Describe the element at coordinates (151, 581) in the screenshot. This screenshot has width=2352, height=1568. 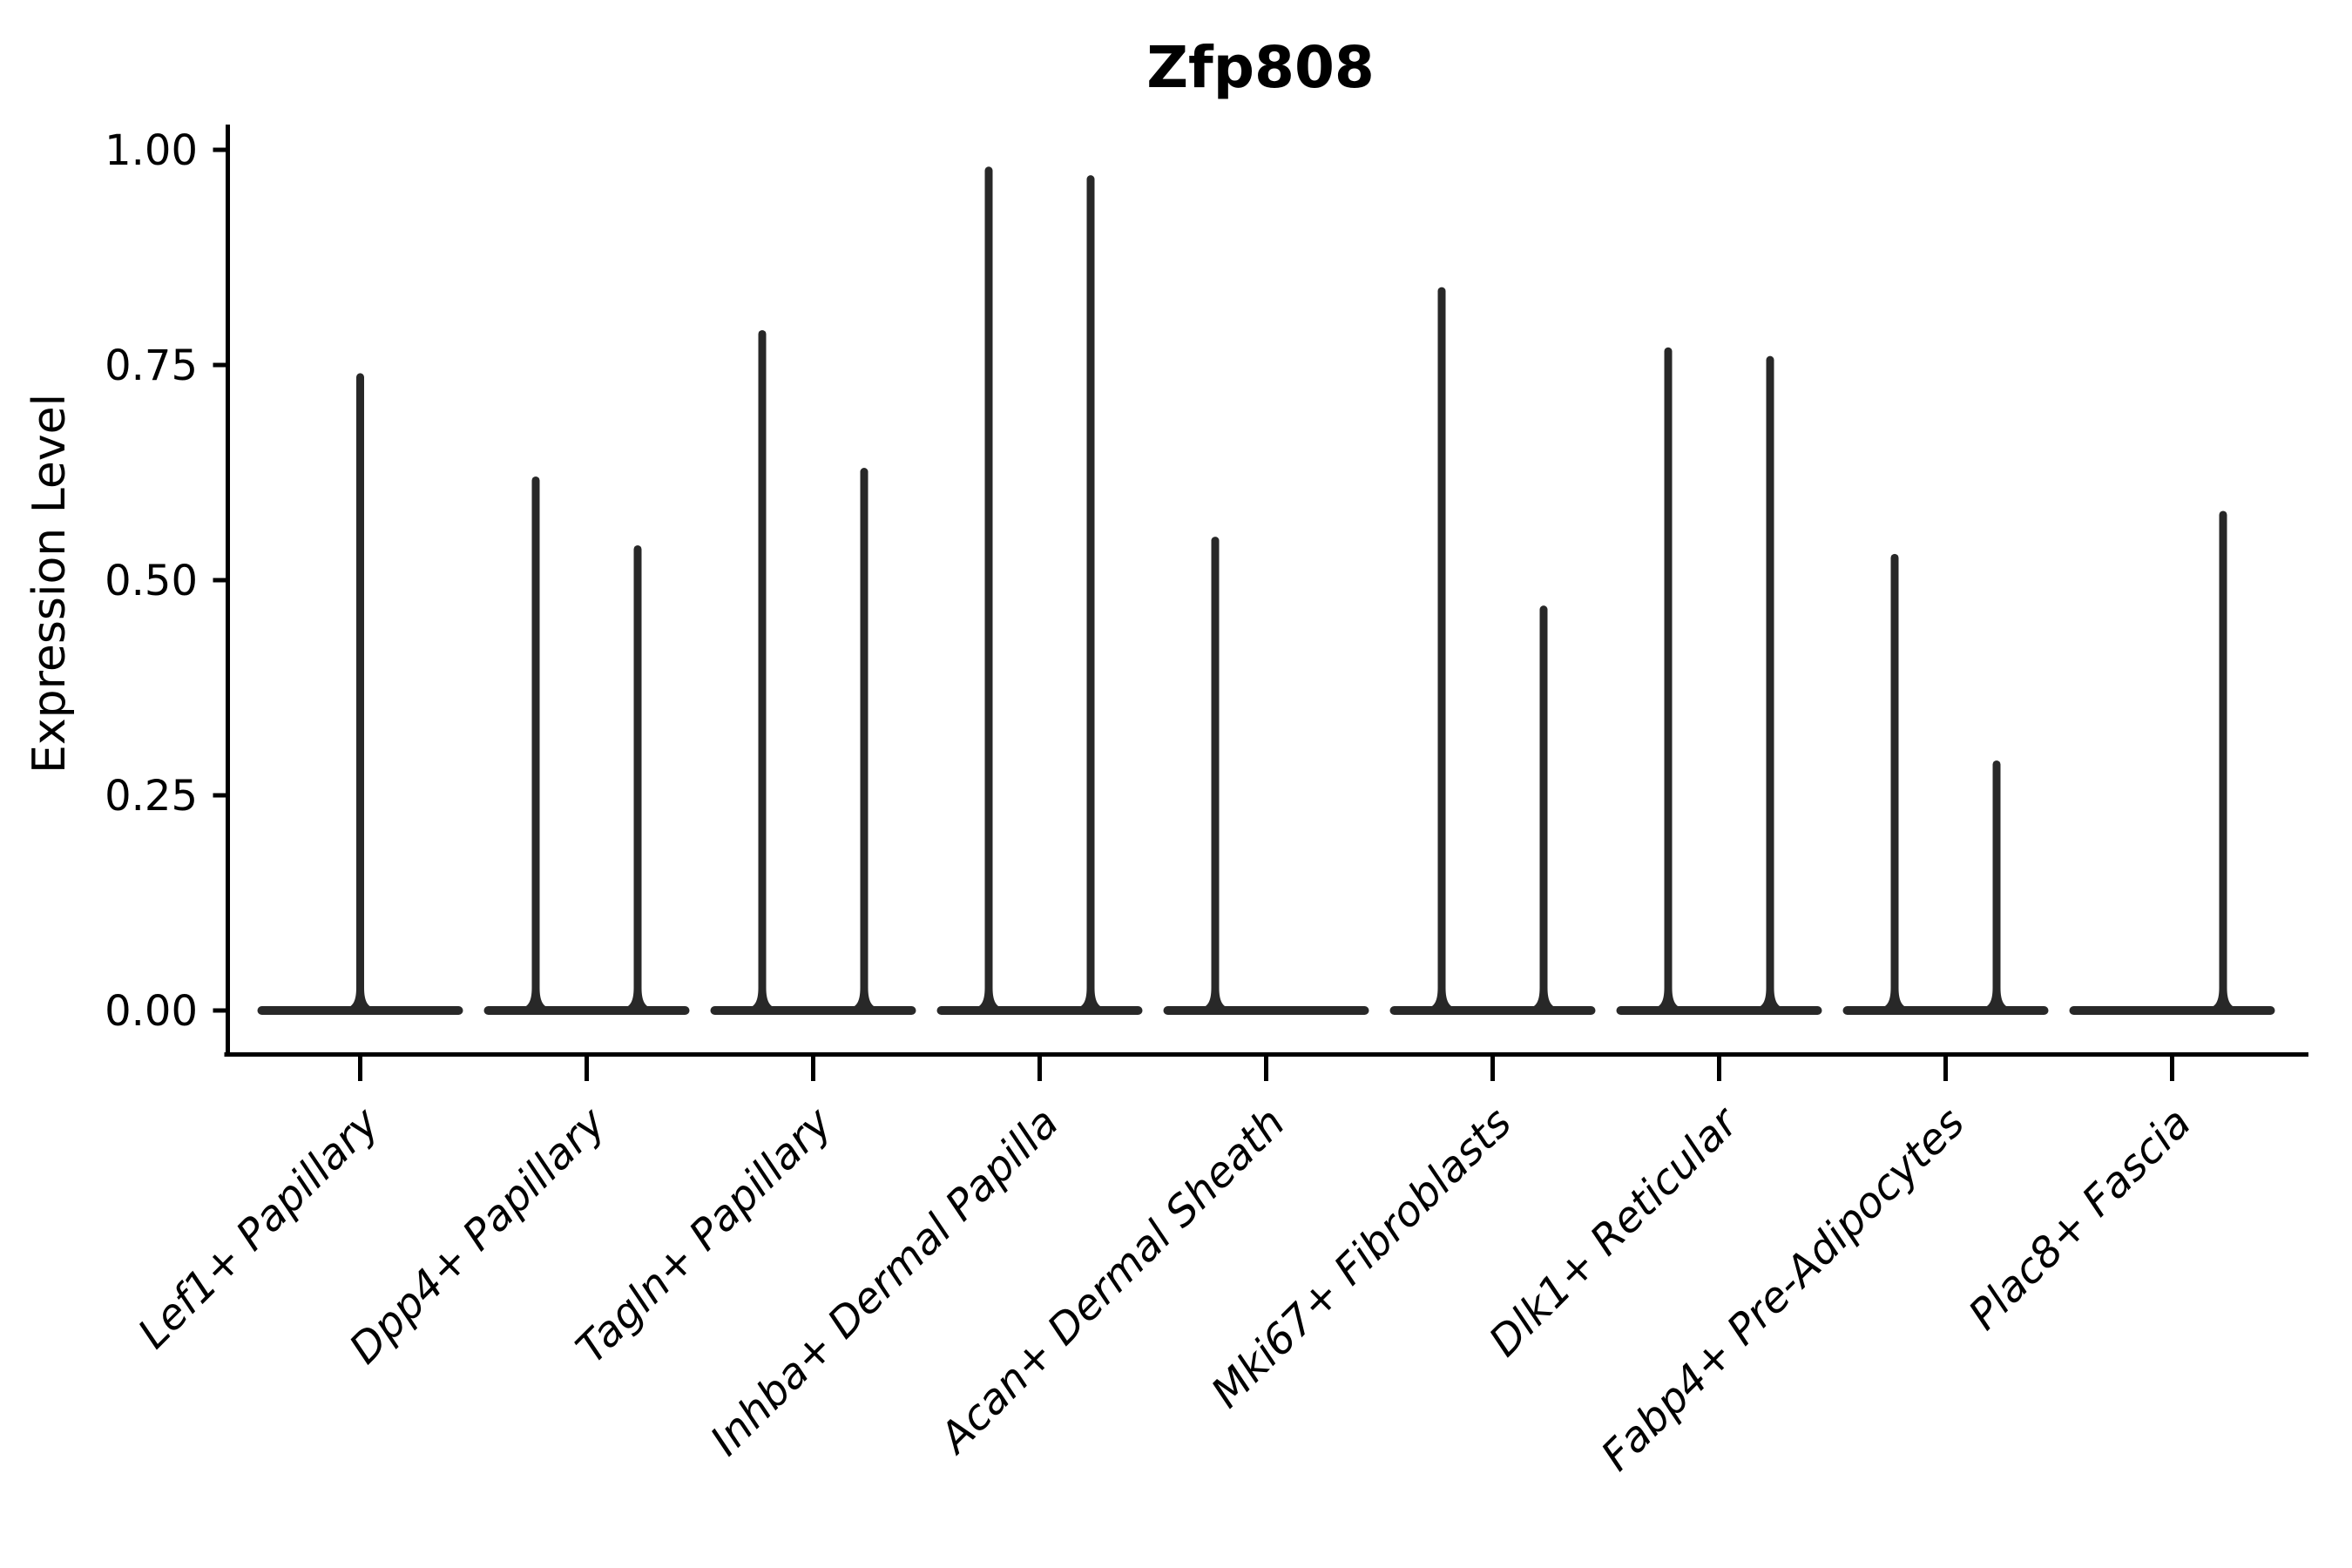
I see `y-tick-label: 0.50` at that location.